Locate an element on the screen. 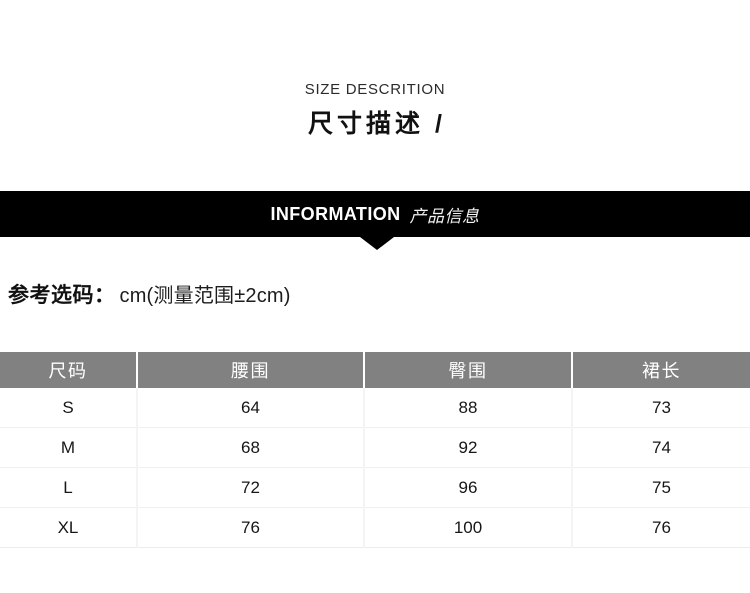 This screenshot has height=593, width=750. information-banner: INFORMATION 产品信息 is located at coordinates (375, 214).